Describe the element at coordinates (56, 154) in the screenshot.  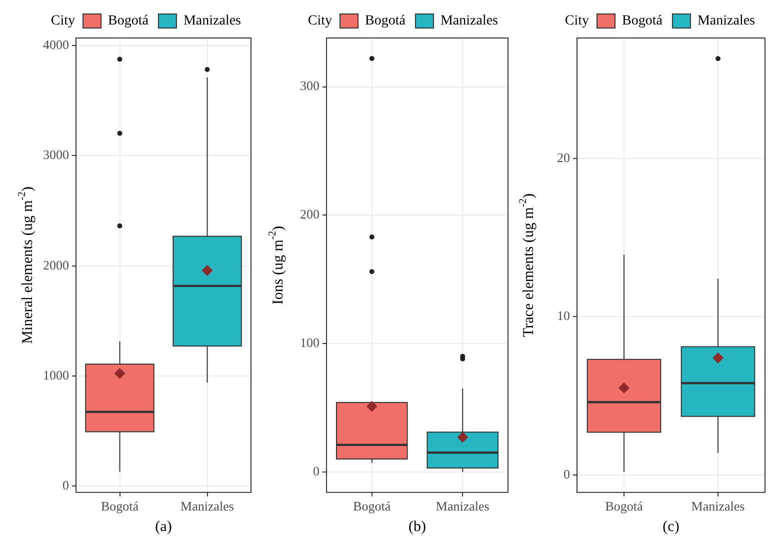
I see `y-tick-label: 3000` at that location.